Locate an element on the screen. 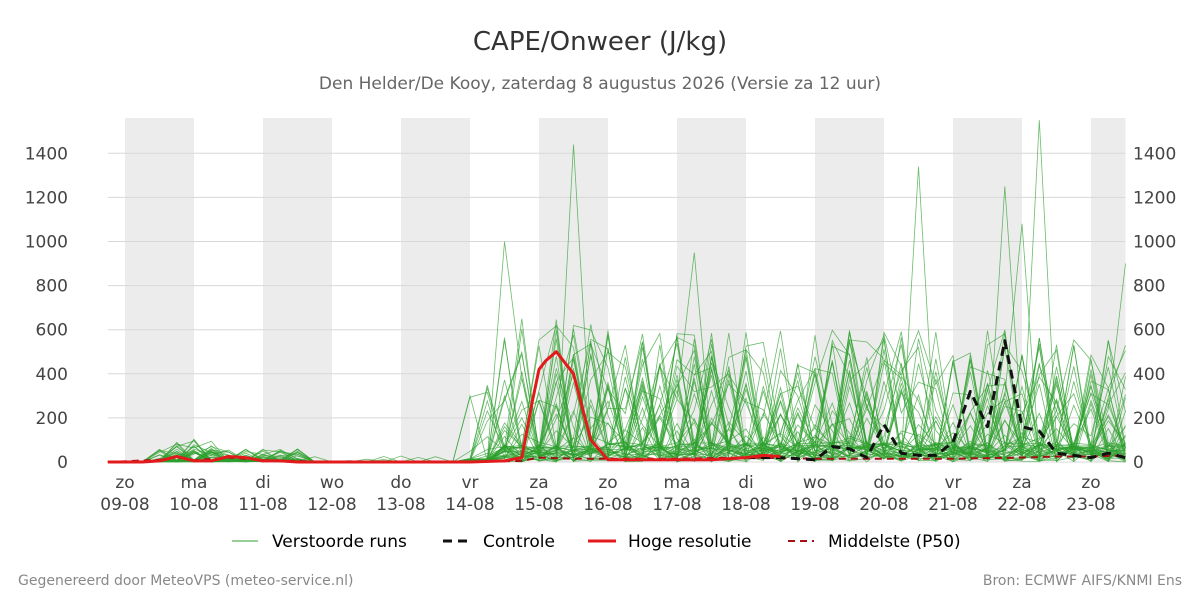 The width and height of the screenshot is (1200, 600). y-tick-left-1000: 1000 is located at coordinates (46, 242).